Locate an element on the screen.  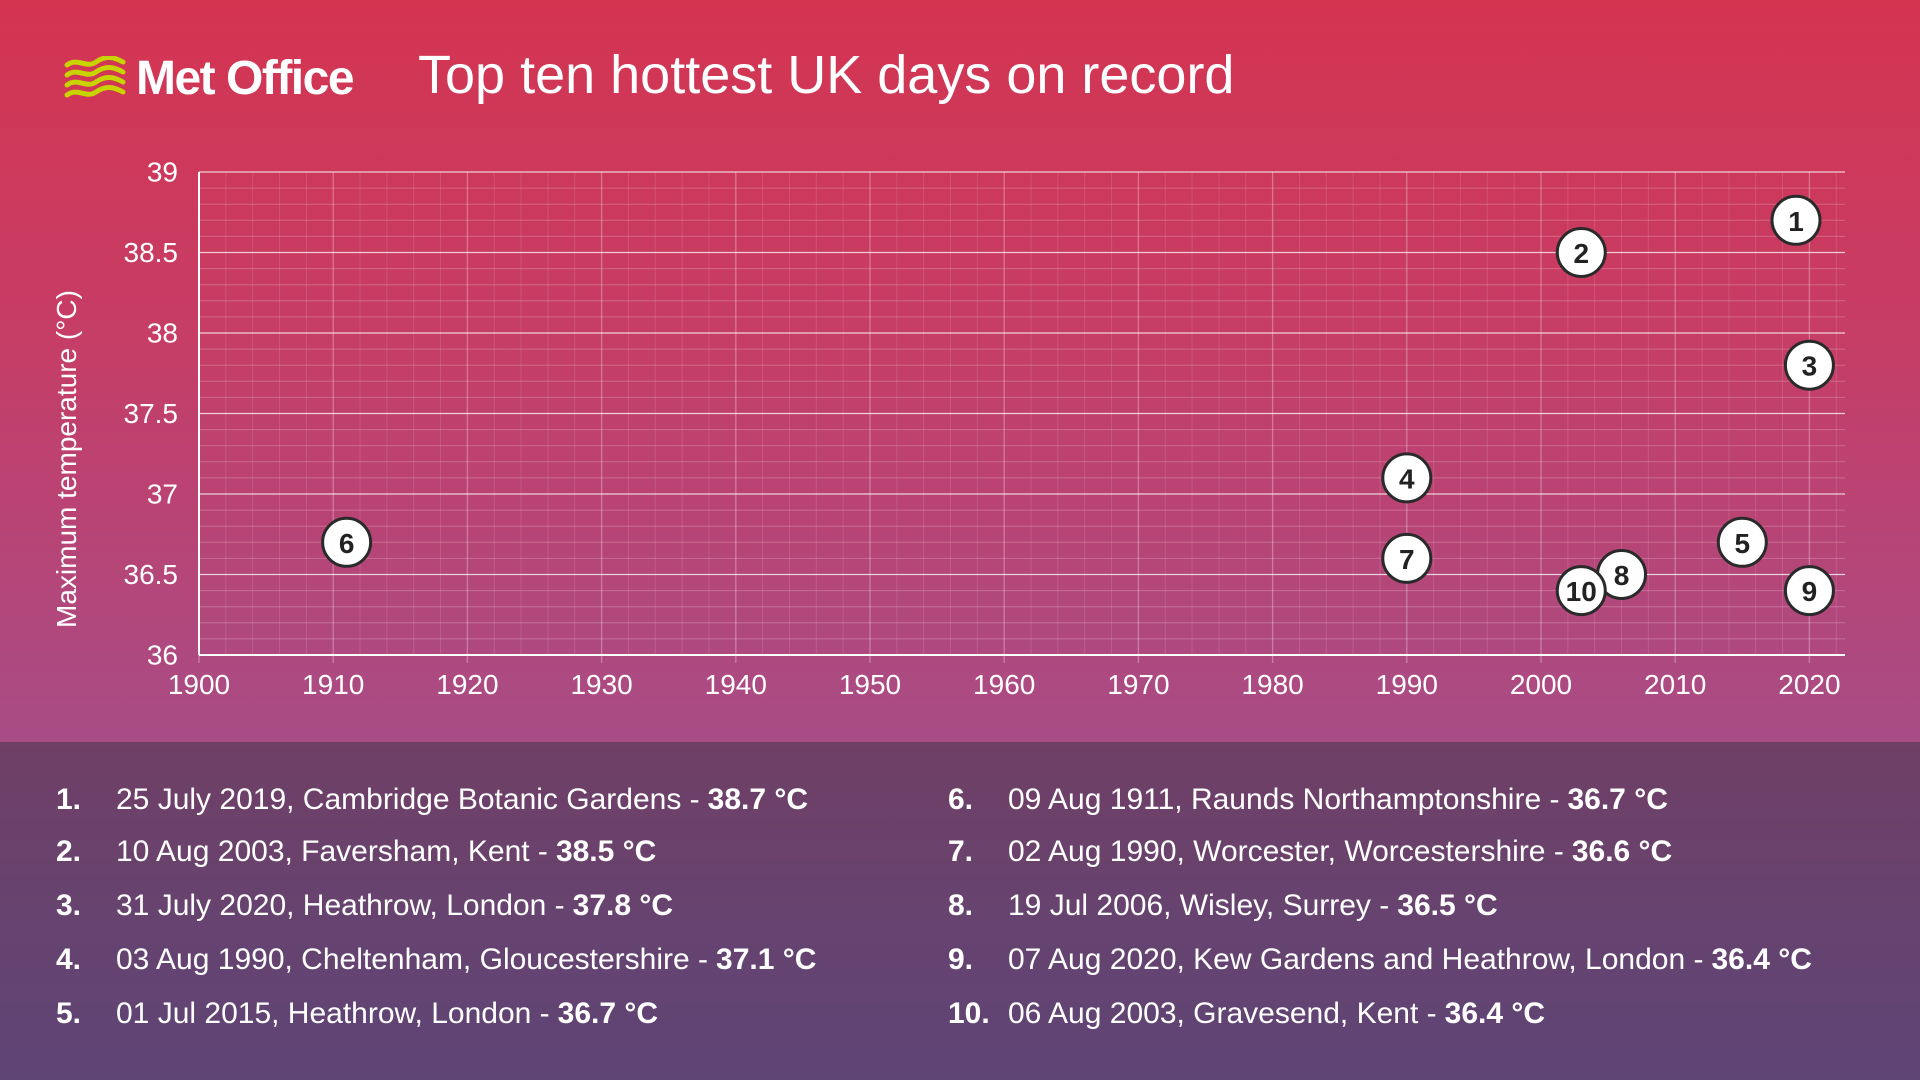
x-tick-label: 1940 is located at coordinates (736, 684).